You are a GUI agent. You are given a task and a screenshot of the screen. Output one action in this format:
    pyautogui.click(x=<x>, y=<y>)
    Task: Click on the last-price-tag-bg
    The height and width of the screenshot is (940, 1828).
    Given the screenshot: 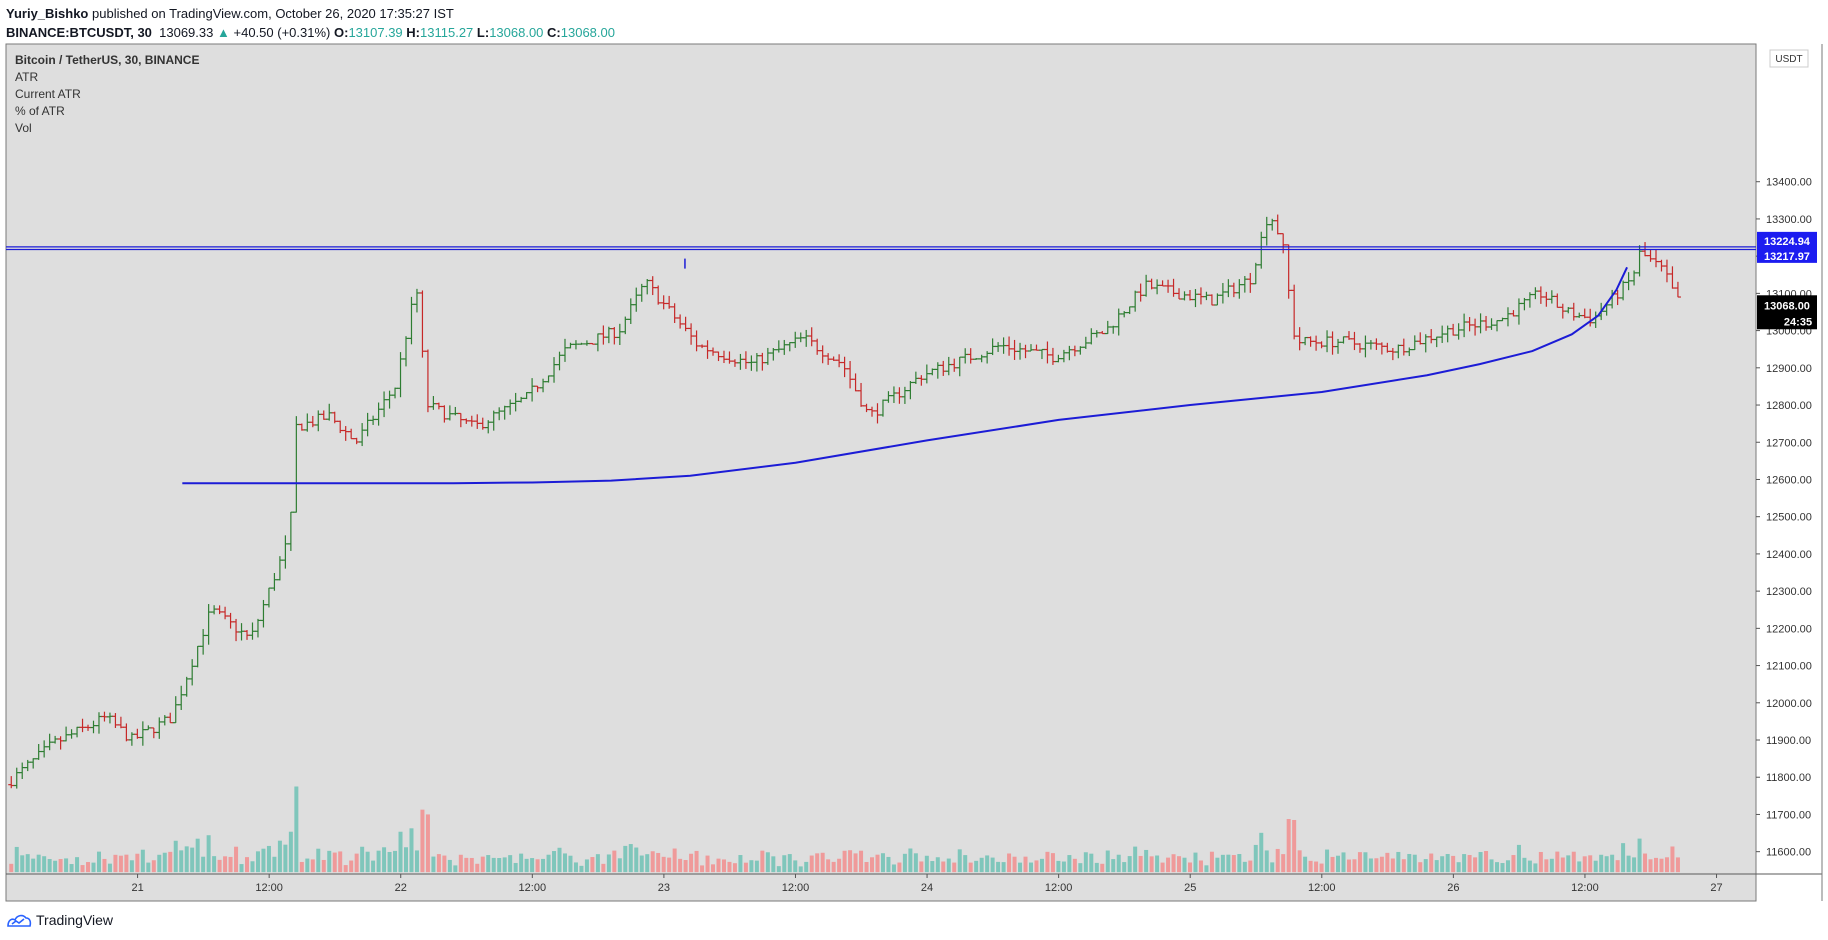 What is the action you would take?
    pyautogui.click(x=1787, y=312)
    